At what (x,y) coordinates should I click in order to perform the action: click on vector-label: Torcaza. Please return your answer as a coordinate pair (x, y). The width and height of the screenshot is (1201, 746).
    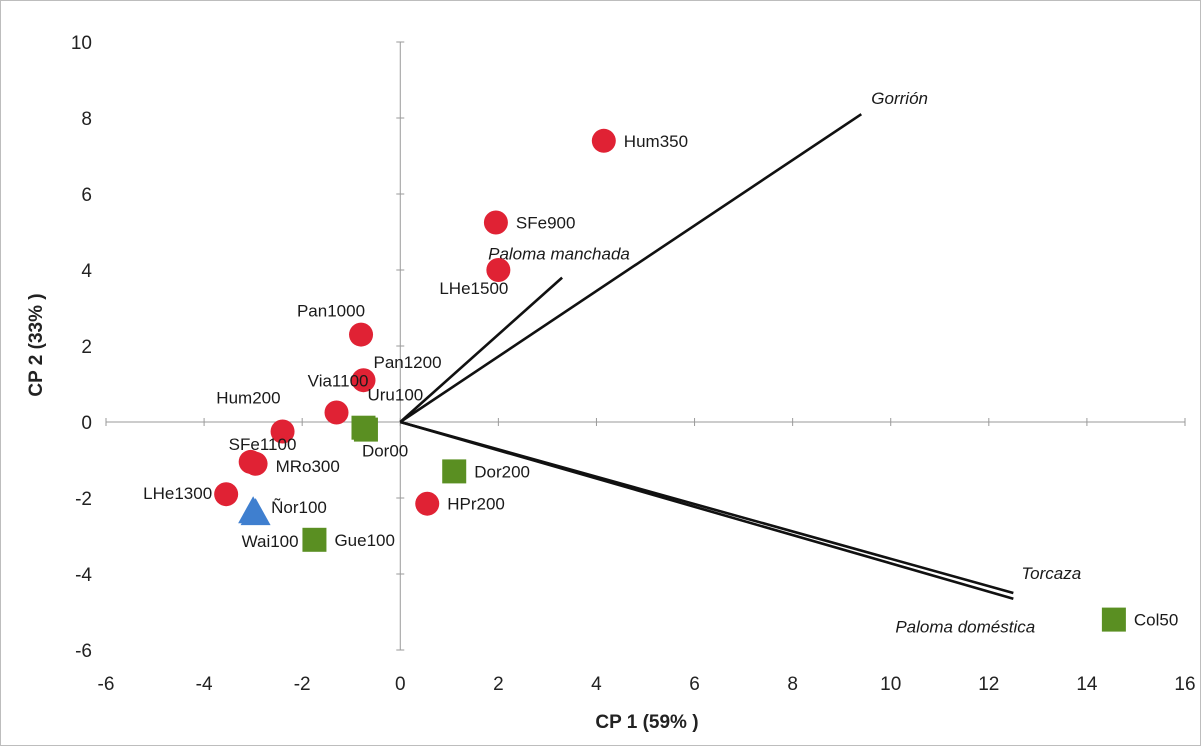
    Looking at the image, I should click on (1051, 573).